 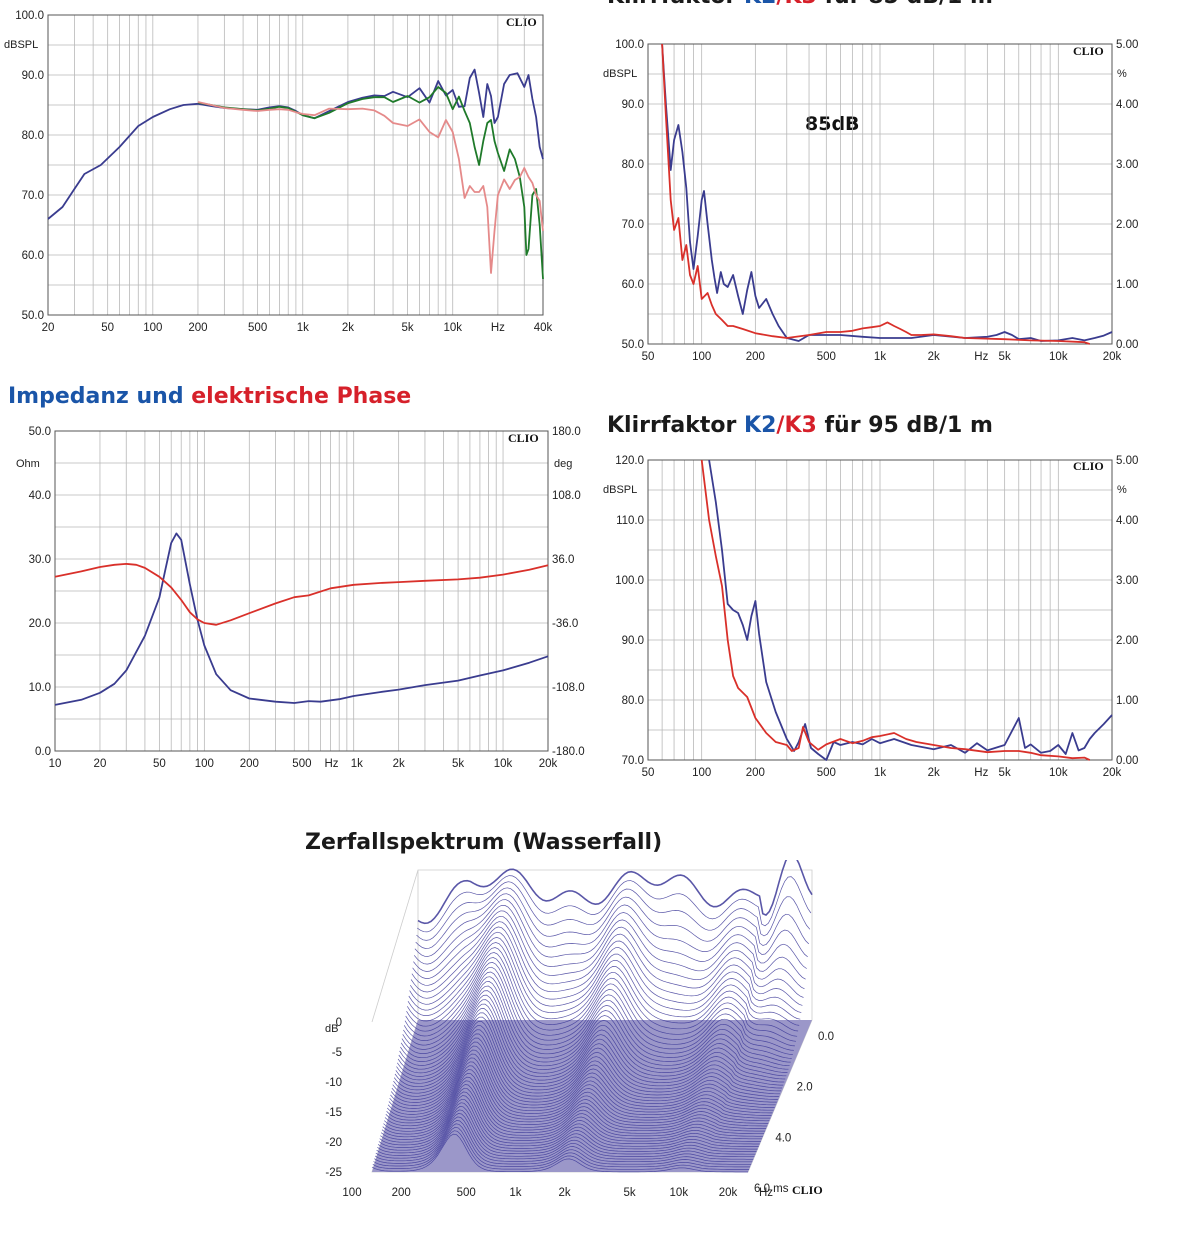 What do you see at coordinates (1122, 490) in the screenshot?
I see `y2-axis-unit: %` at bounding box center [1122, 490].